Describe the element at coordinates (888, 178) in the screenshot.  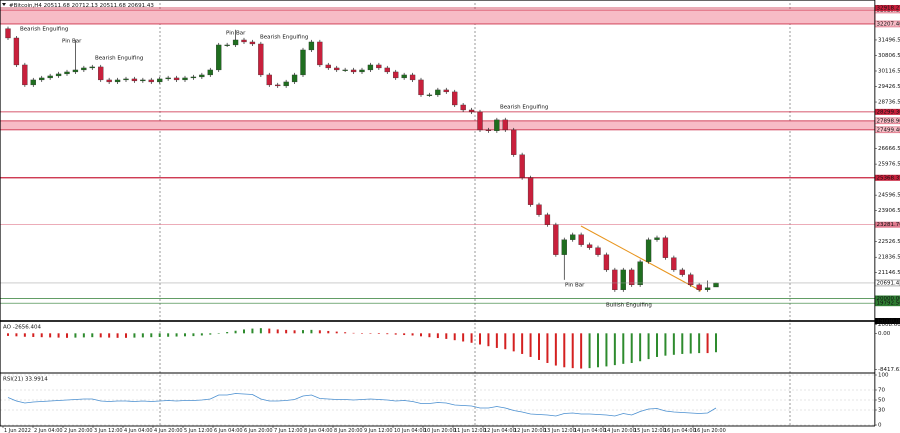
I see `level-label: 25368.35` at that location.